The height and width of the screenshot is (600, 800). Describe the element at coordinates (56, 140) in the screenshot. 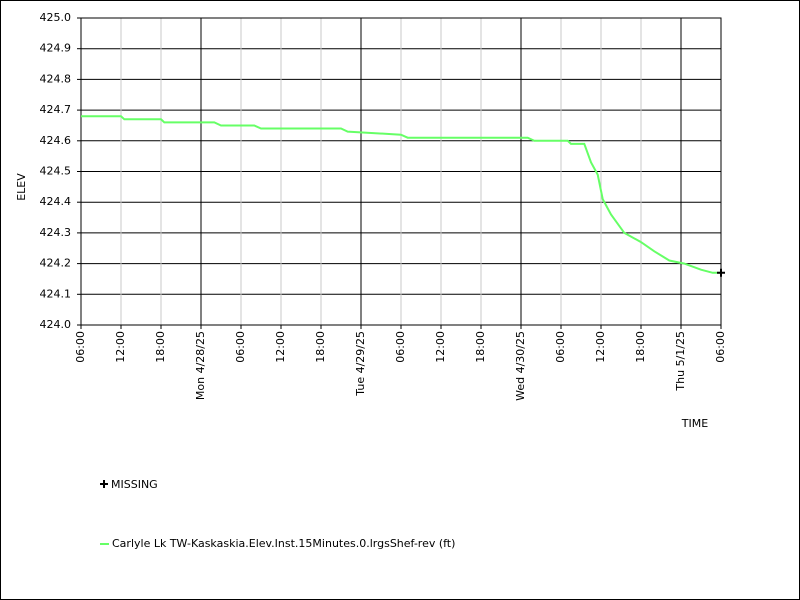

I see `y-tick-label: 424.6` at that location.